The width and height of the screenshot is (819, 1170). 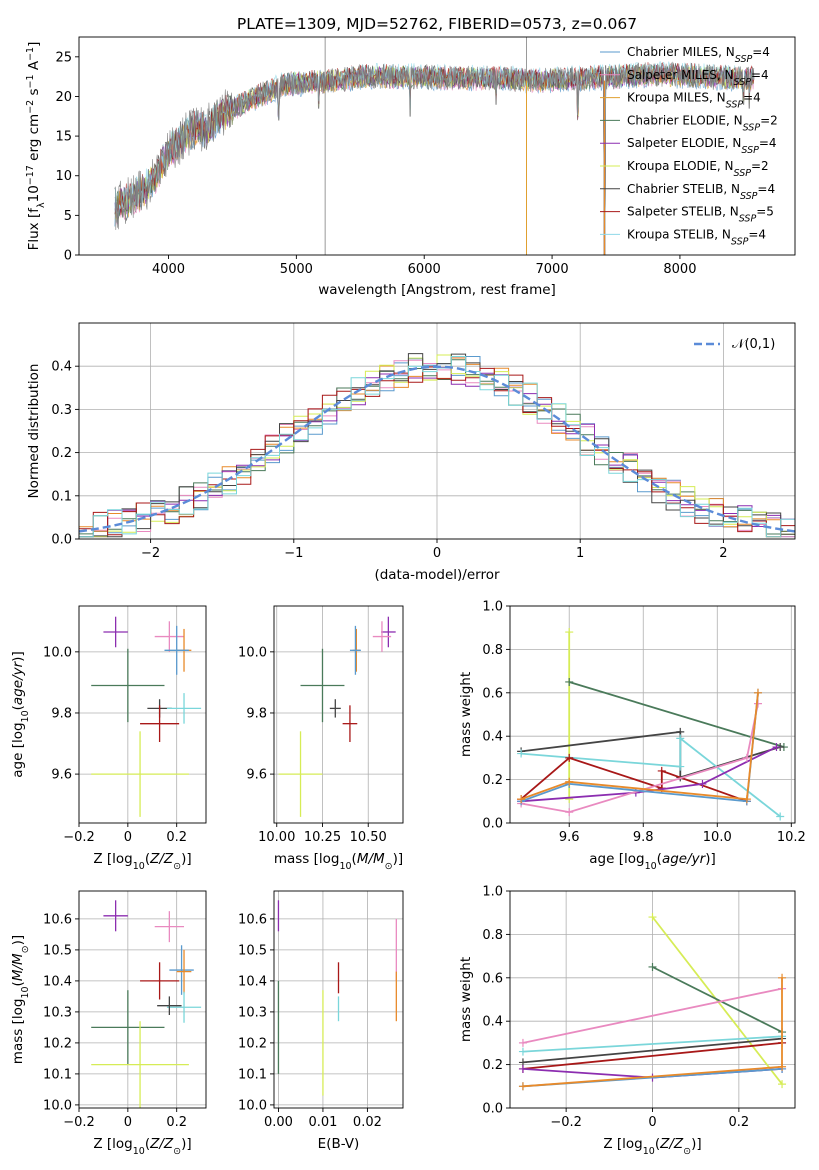 I want to click on y-tick-label: 20, so click(x=63, y=97).